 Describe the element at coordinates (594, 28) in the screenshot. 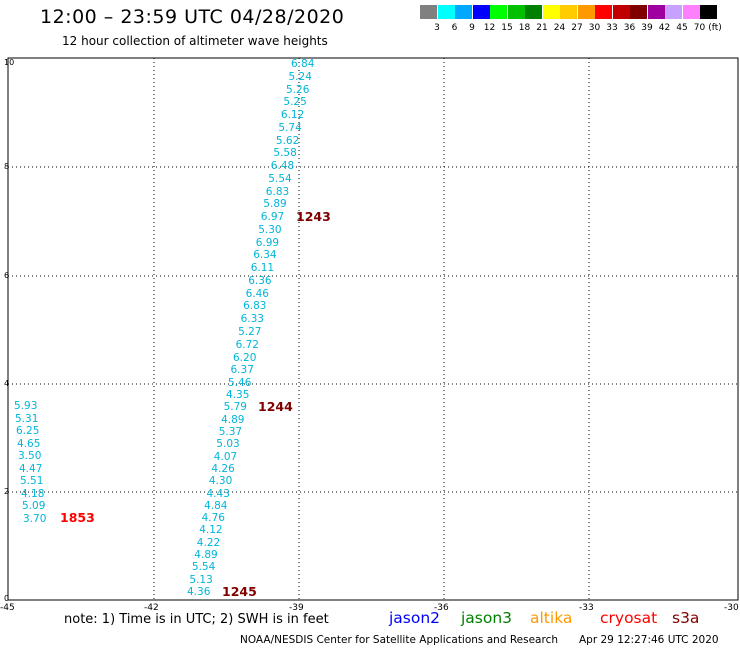

I see `legend-label: 30` at that location.